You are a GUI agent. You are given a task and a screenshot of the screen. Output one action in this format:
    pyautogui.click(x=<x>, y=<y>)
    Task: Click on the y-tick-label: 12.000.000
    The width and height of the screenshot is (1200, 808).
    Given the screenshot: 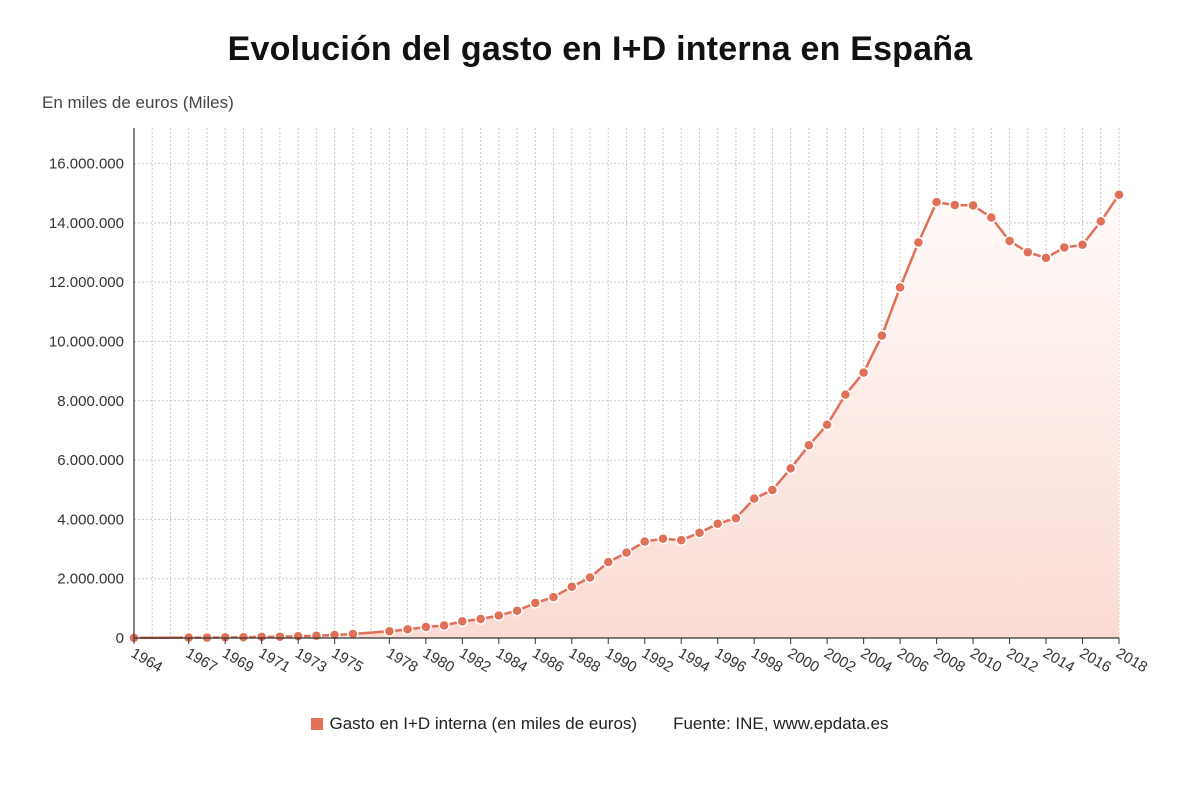 What is the action you would take?
    pyautogui.click(x=86, y=282)
    